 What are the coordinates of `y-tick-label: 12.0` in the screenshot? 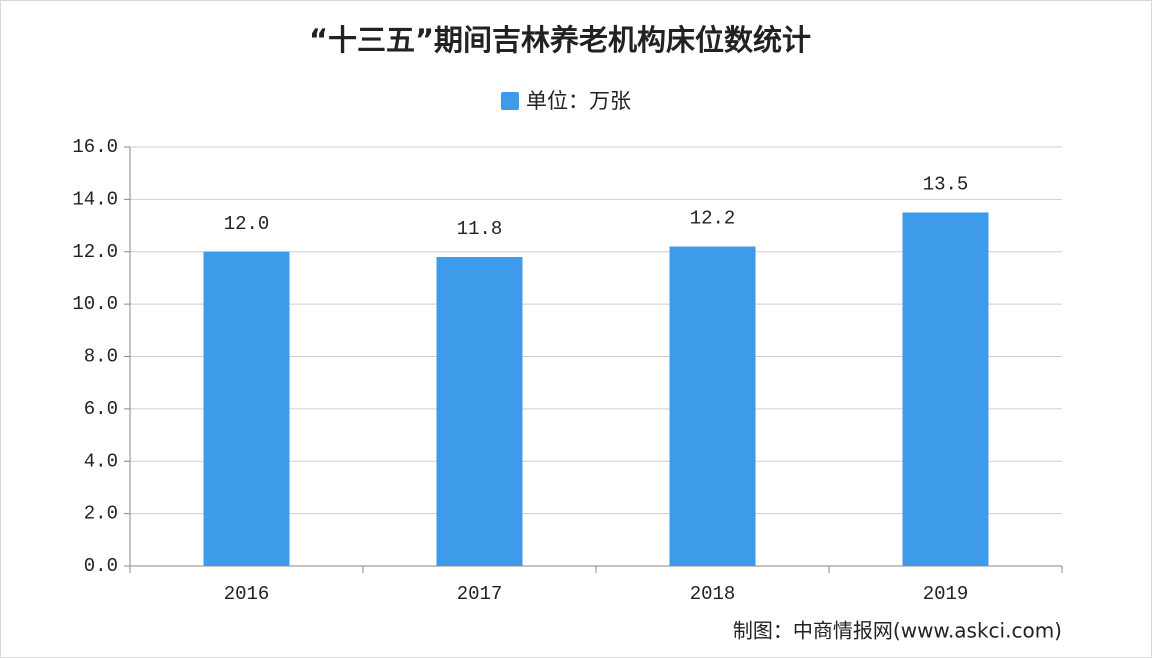 It's located at (95, 252).